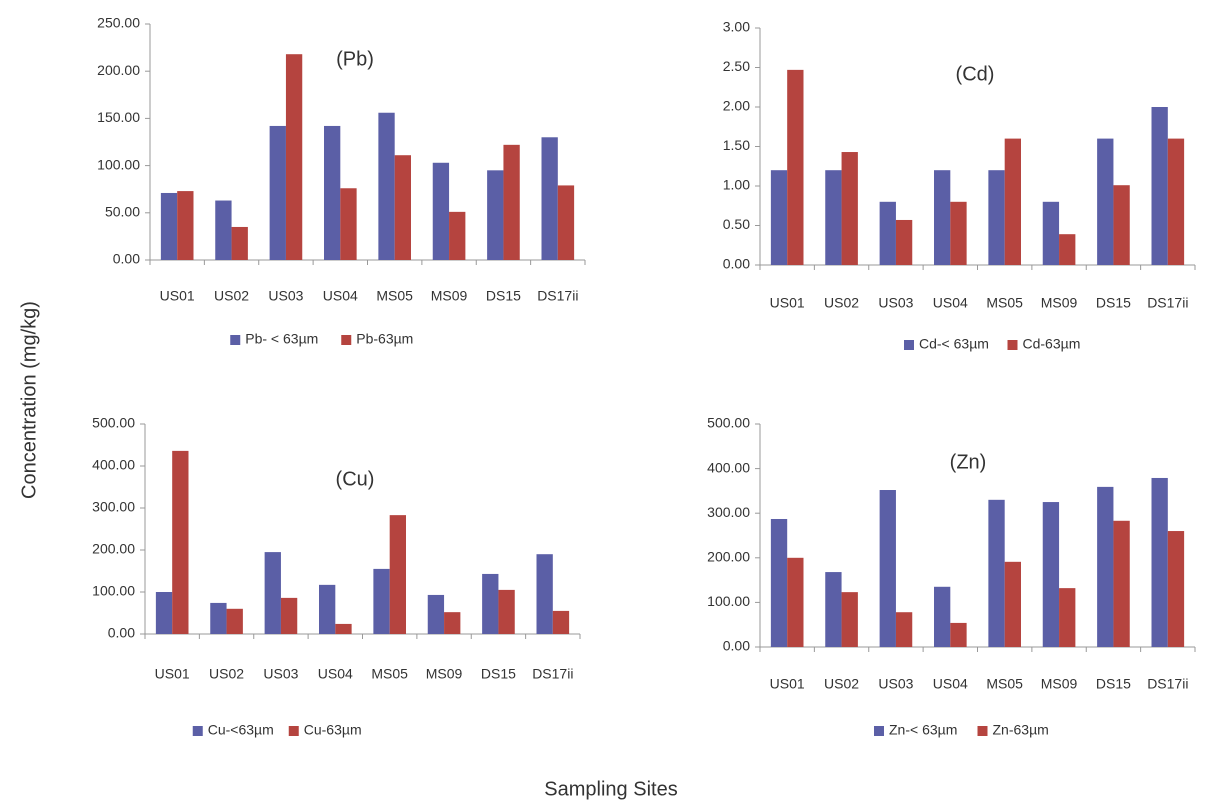  What do you see at coordinates (281, 339) in the screenshot?
I see `legend-label: Pb- < 63µm` at bounding box center [281, 339].